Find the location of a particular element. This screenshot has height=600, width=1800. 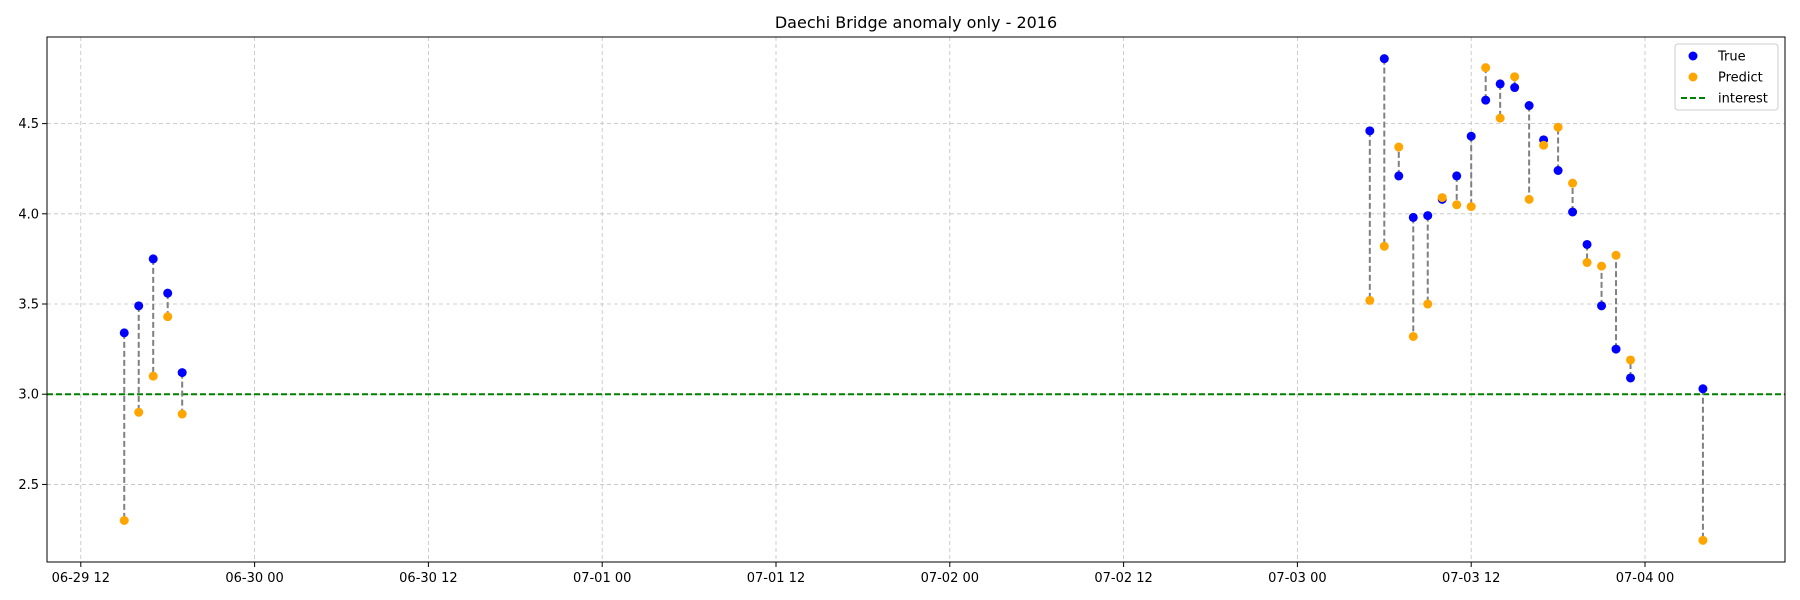

x-tick-label: 07-03 00 is located at coordinates (1297, 578).